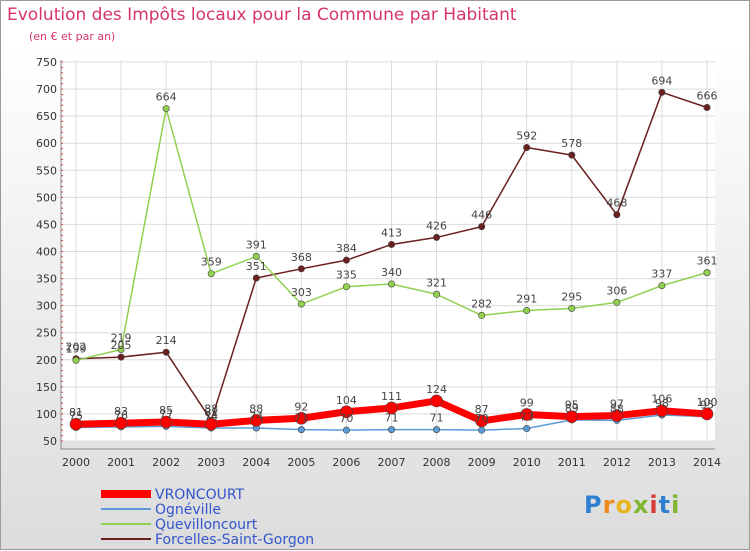 Image resolution: width=750 pixels, height=551 pixels. I want to click on y-tick-label: 650, so click(46, 116).